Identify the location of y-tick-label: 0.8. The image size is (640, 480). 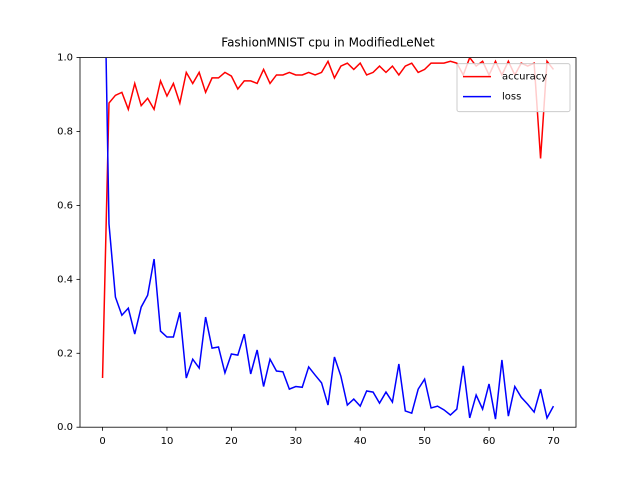
(65, 132).